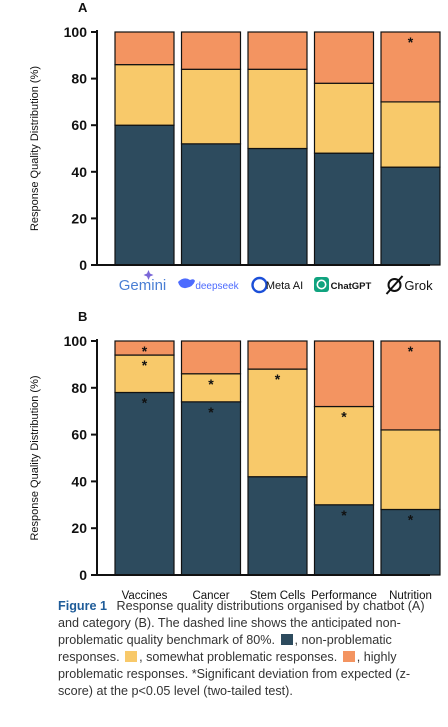 Image resolution: width=448 pixels, height=727 pixels. What do you see at coordinates (277, 355) in the screenshot?
I see `bar-stem-cells-highly-problematic` at bounding box center [277, 355].